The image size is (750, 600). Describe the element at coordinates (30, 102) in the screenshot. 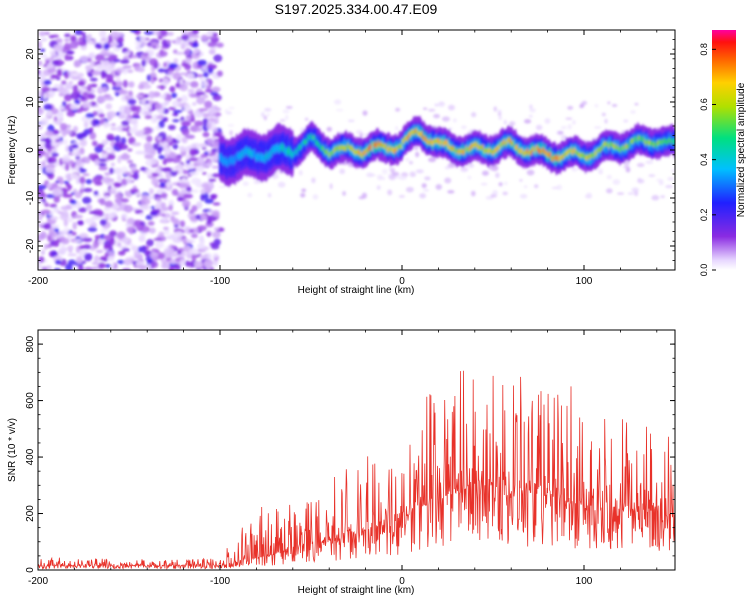

I see `spectrogram-y-tick-label: 10` at that location.